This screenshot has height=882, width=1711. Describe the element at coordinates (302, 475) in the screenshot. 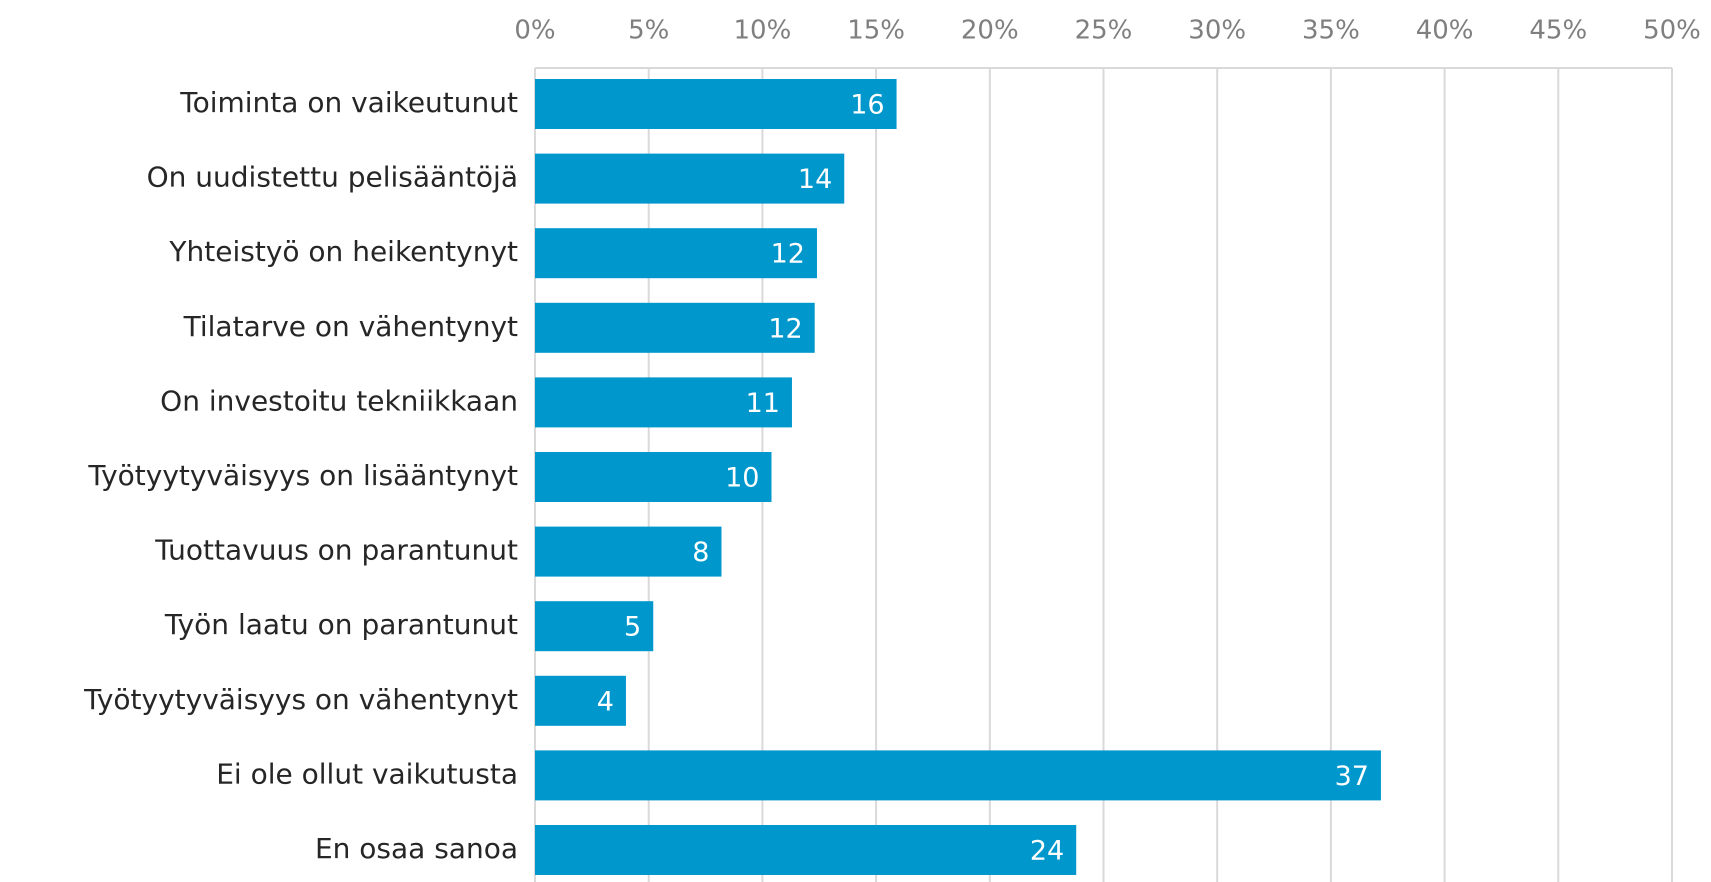

I see `y-tick-label: Työtyytyväisyys on lisääntynyt` at that location.